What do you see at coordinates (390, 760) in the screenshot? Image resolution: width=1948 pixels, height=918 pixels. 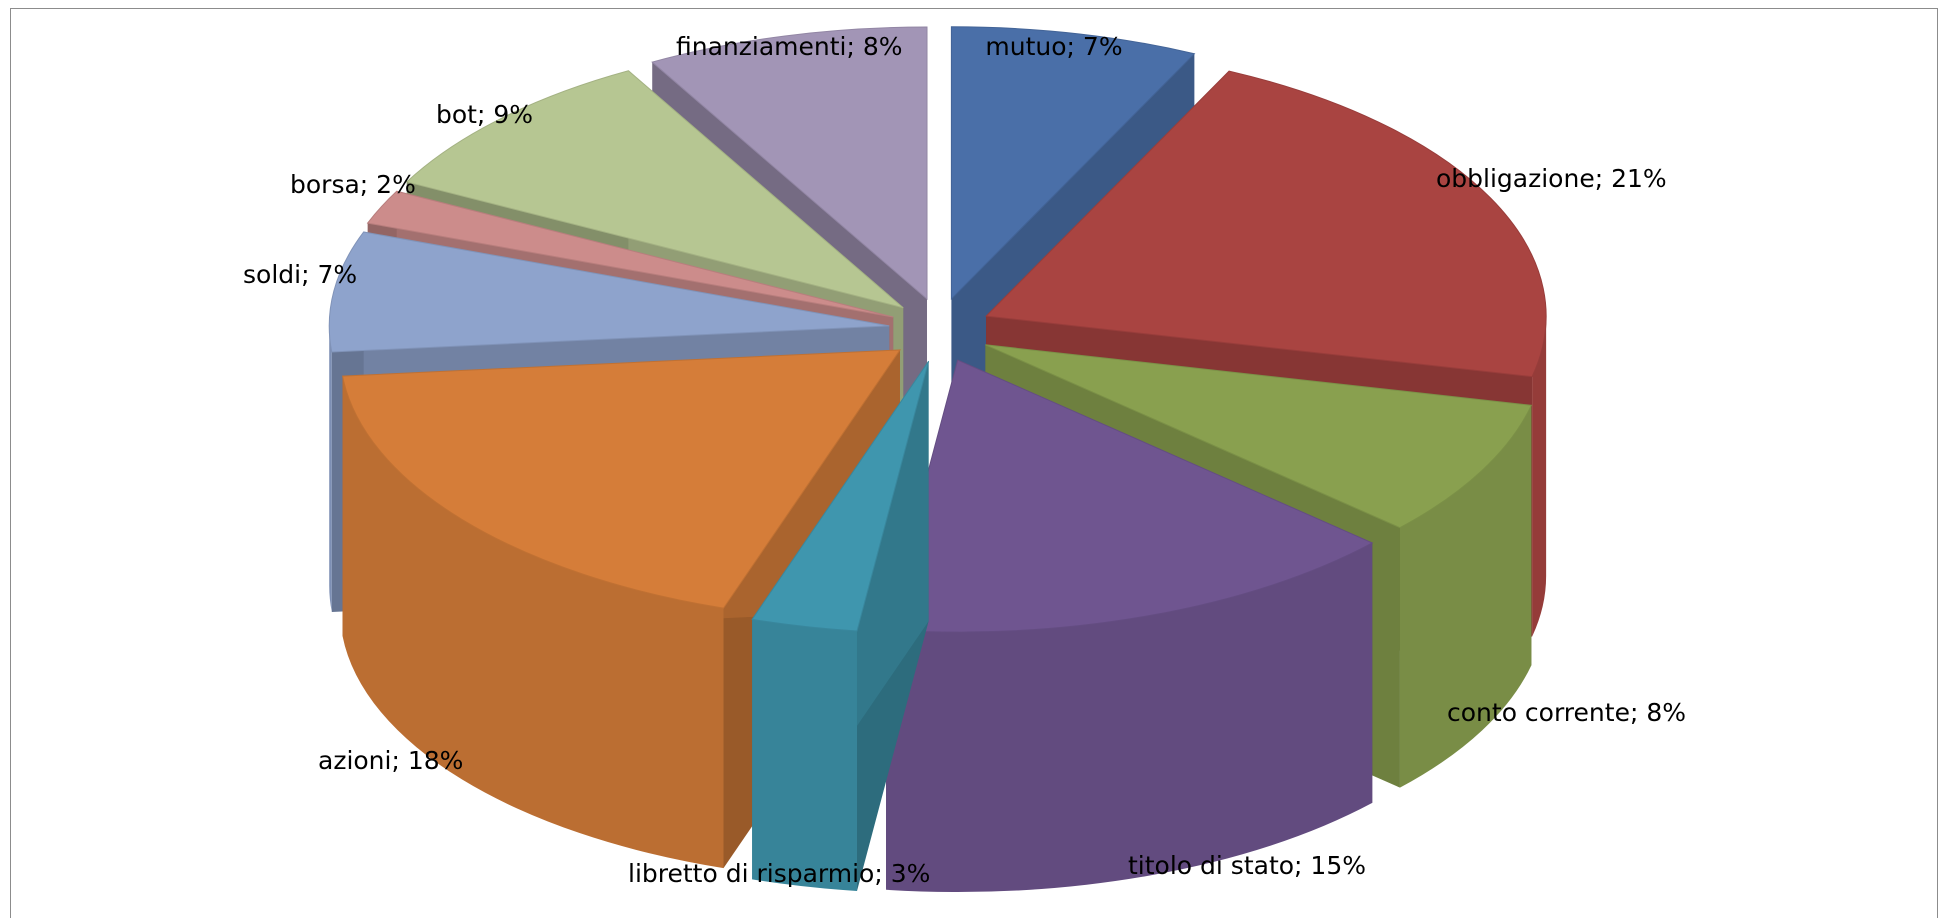 I see `data-label-azioni: azioni; 18%` at bounding box center [390, 760].